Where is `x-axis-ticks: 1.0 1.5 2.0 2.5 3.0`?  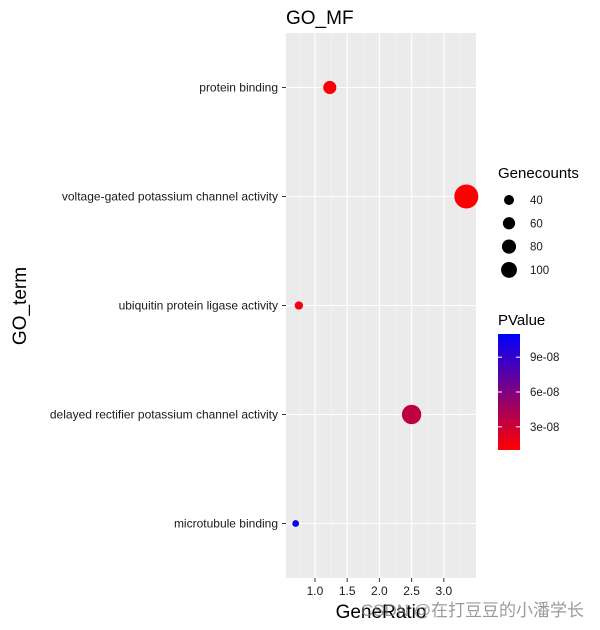
x-axis-ticks: 1.0 1.5 2.0 2.5 3.0 is located at coordinates (379, 588).